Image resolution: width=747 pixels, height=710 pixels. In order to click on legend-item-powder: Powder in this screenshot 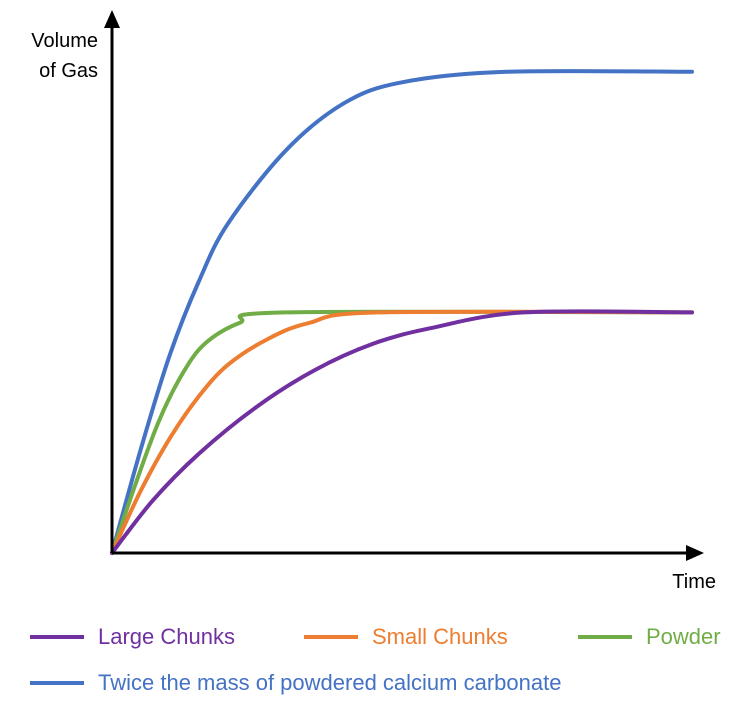, I will do `click(649, 636)`.